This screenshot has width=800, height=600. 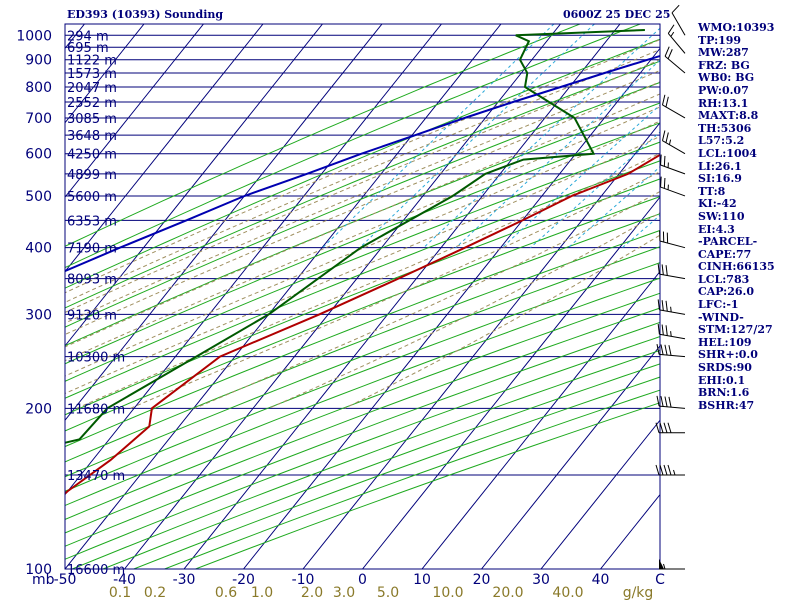 I want to click on stat-line: KI:-42, so click(x=717, y=204).